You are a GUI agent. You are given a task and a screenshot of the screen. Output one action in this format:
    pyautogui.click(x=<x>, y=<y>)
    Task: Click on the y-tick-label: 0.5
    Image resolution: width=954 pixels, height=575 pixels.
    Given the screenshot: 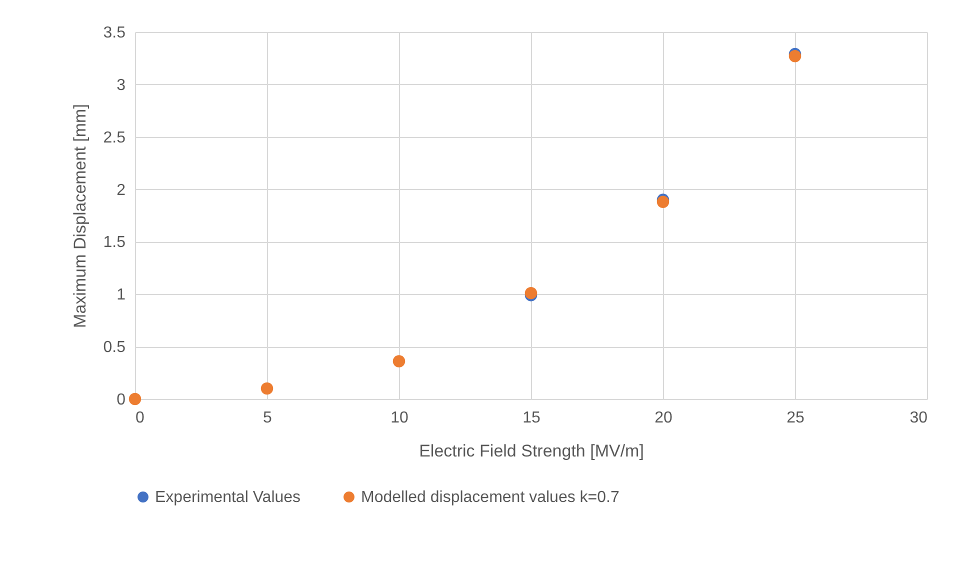 What is the action you would take?
    pyautogui.click(x=114, y=347)
    